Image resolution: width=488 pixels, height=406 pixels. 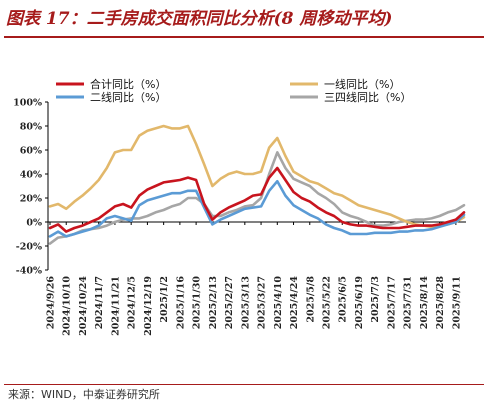 I want to click on y-tick-label: -20%, so click(x=29, y=247).